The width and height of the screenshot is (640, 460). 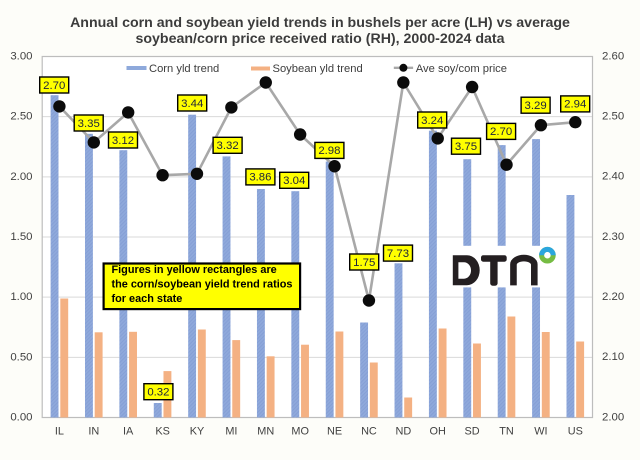 I want to click on svg-text: 3.12, so click(x=123, y=141).